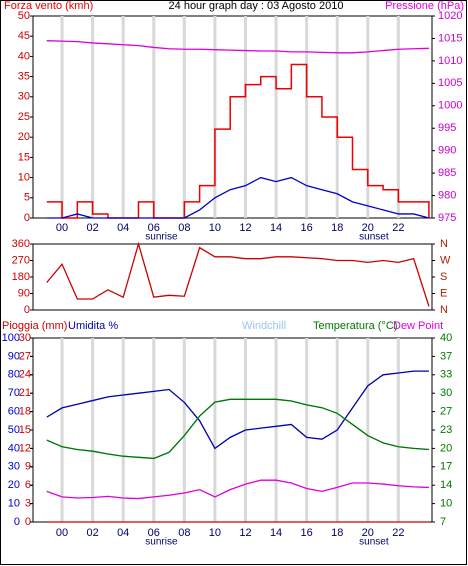  Describe the element at coordinates (446, 412) in the screenshot. I see `y2-tick-label: 27` at that location.